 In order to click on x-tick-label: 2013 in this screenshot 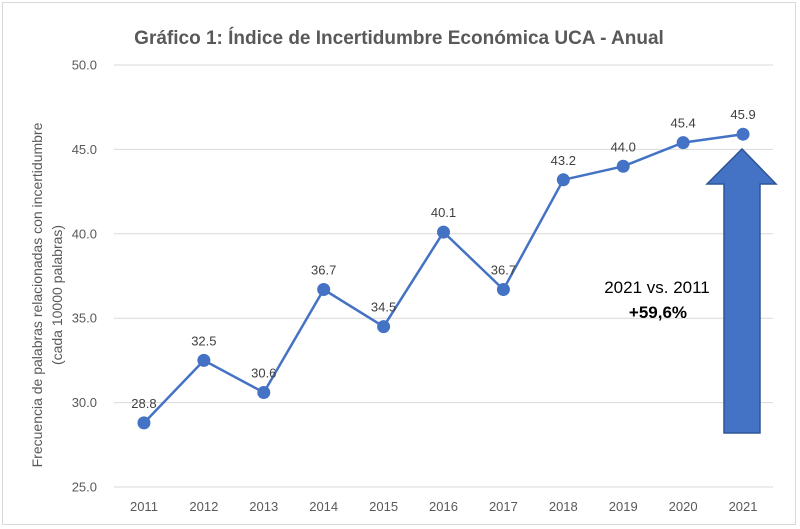, I will do `click(263, 506)`.